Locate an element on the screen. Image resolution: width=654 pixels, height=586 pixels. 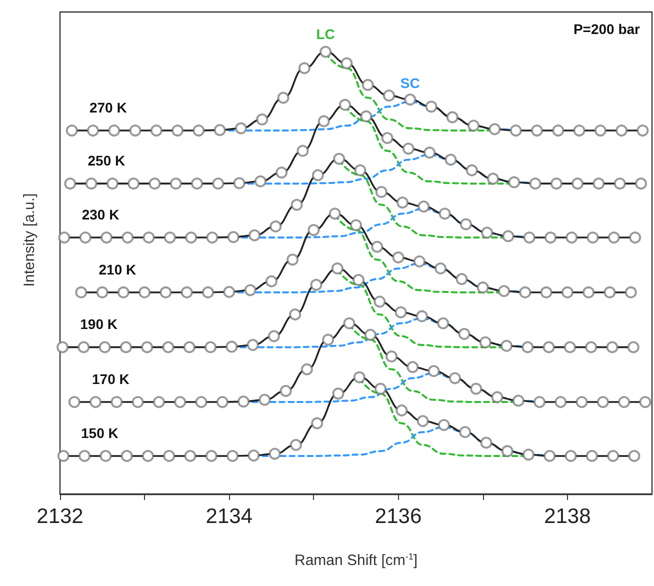
y-axis-title: Intensity [a.u.] is located at coordinates (29, 240).